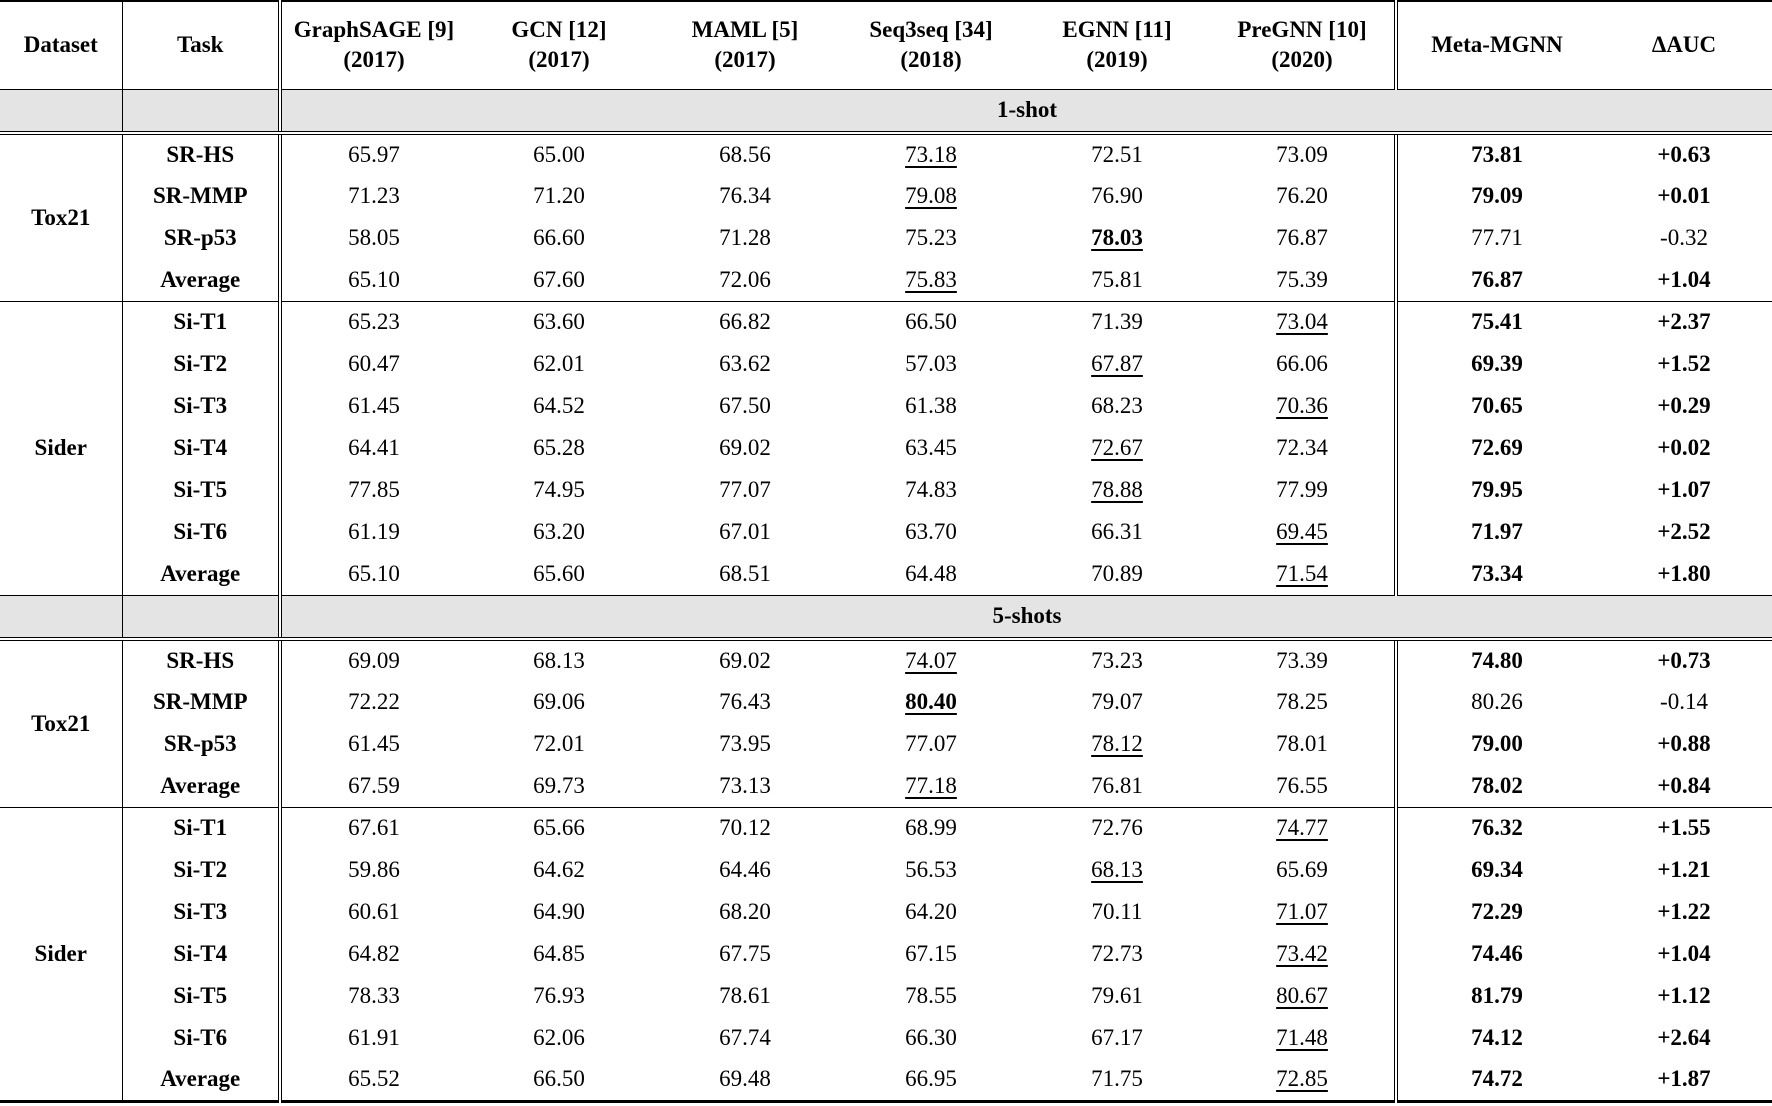 This screenshot has width=1772, height=1106. What do you see at coordinates (374, 447) in the screenshot?
I see `value-text: 64.41` at bounding box center [374, 447].